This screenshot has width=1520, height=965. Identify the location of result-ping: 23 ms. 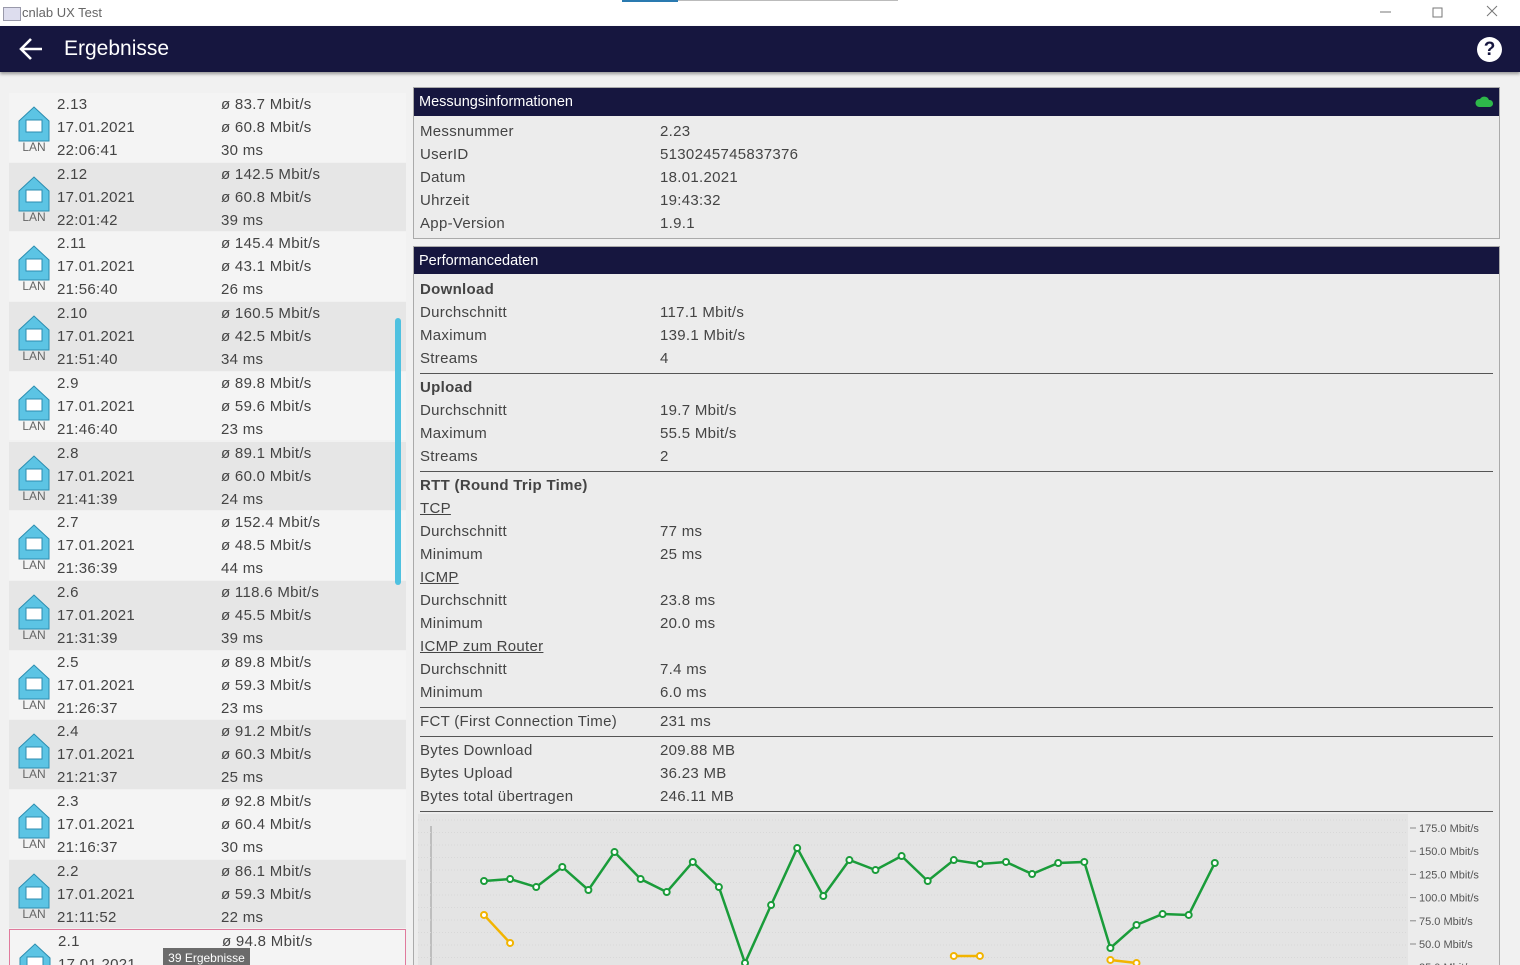
(242, 429).